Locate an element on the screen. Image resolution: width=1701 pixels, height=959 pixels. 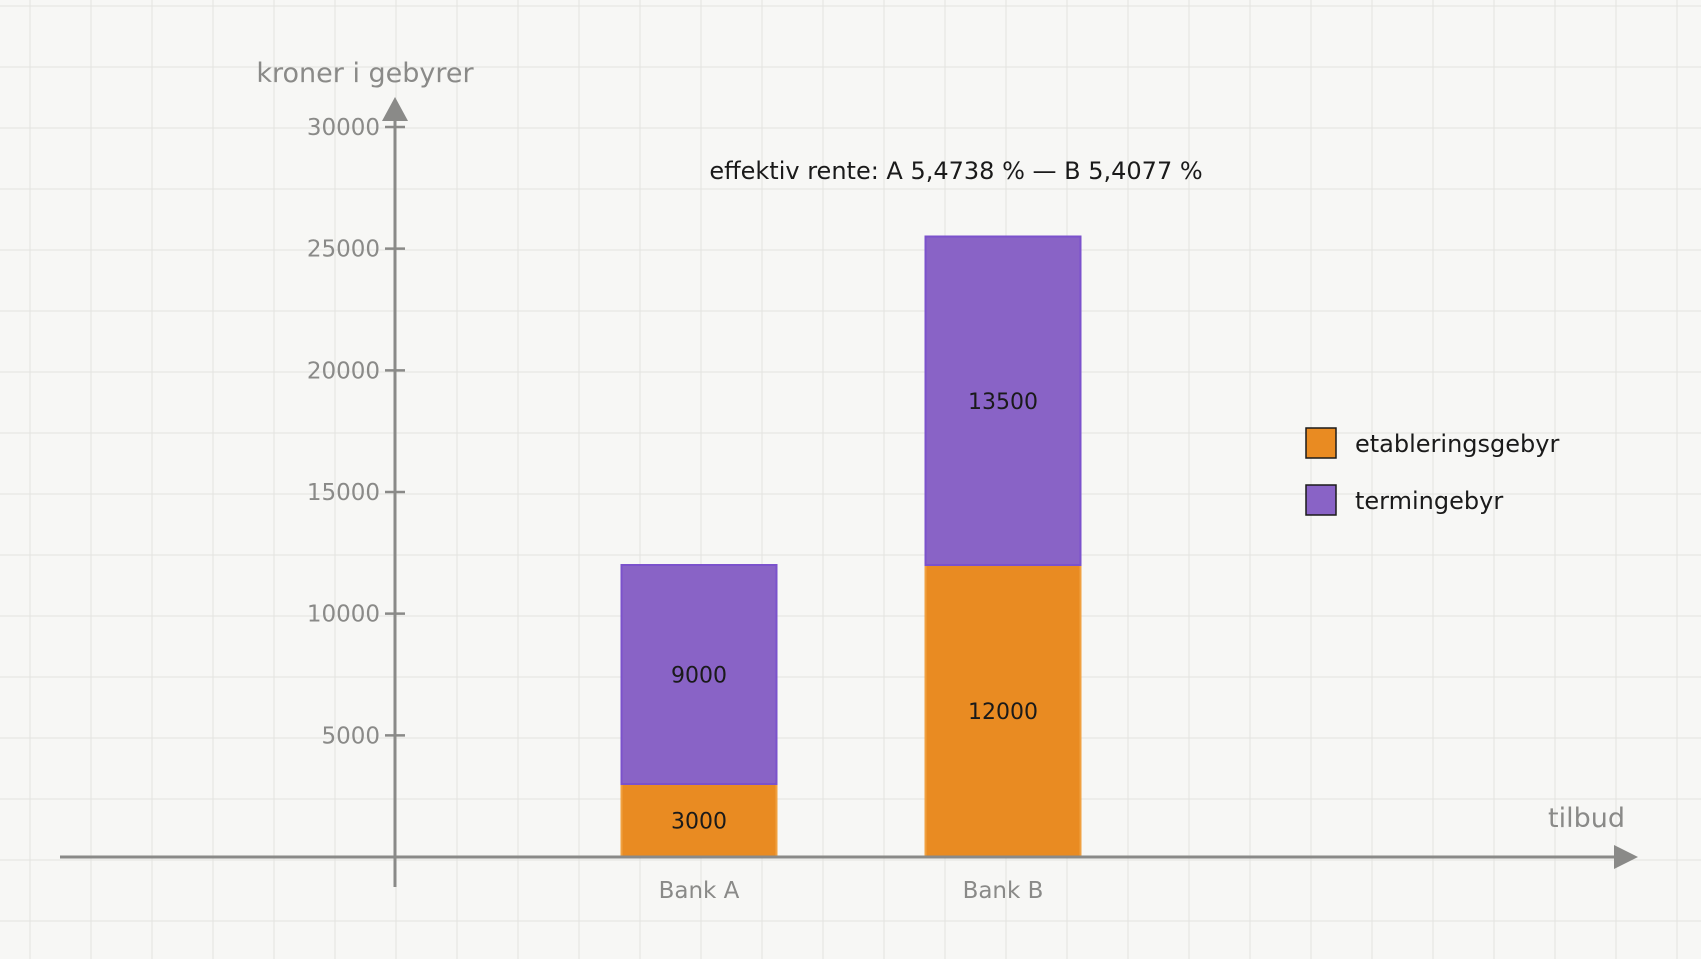
legend-label: termingebyr is located at coordinates (1429, 501).